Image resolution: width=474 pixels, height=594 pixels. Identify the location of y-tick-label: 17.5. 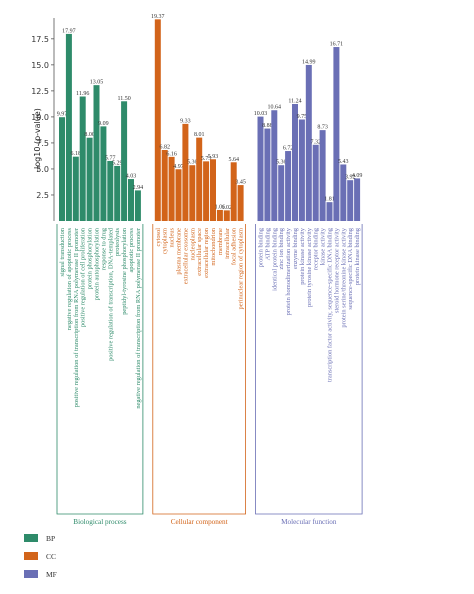
(40, 39).